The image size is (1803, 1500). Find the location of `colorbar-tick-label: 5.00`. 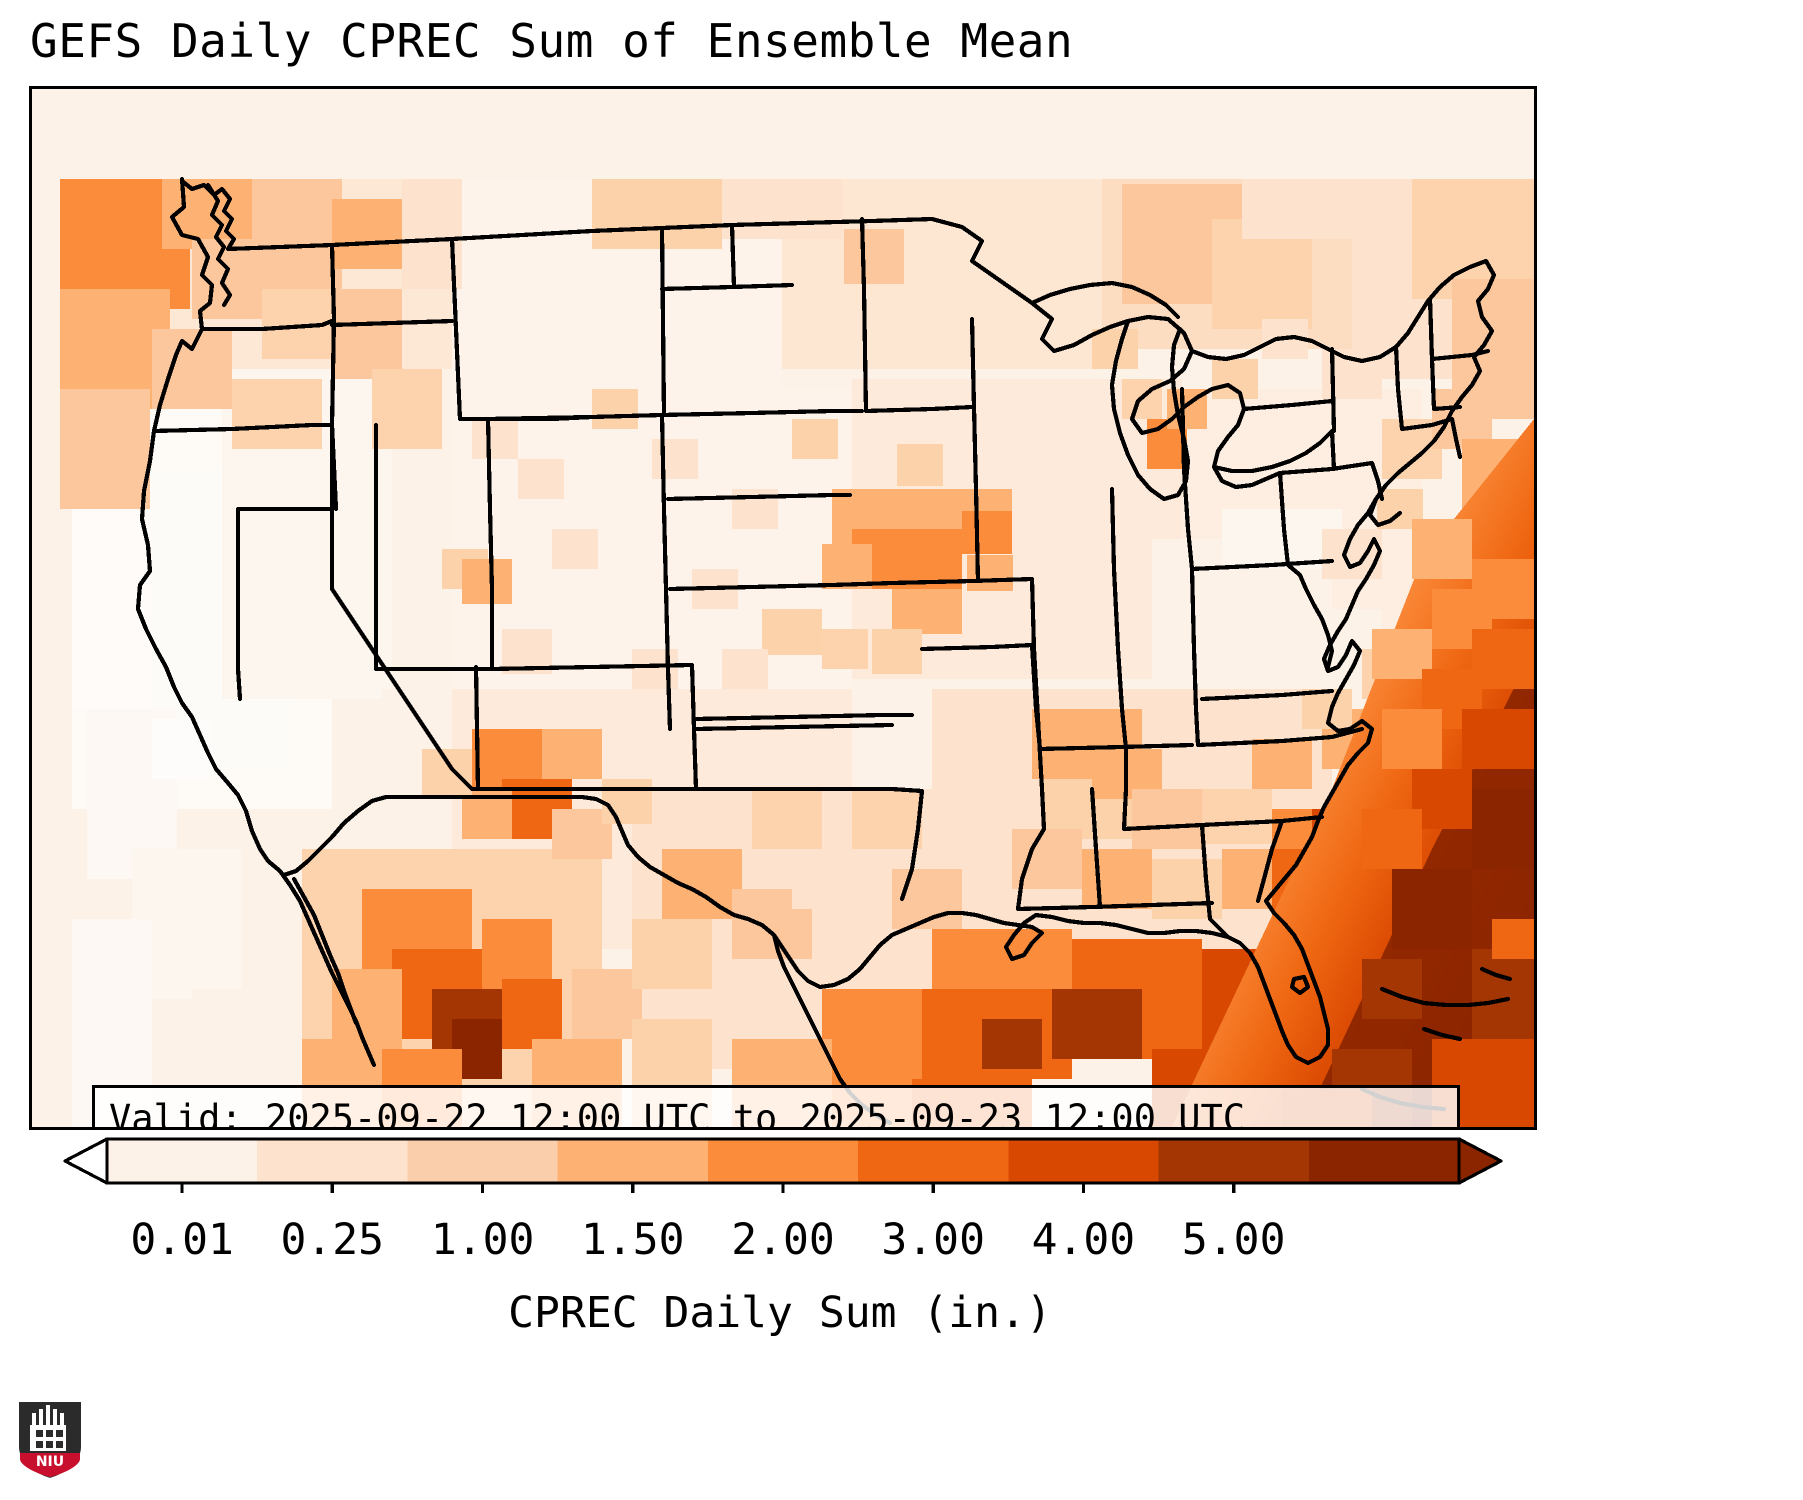

colorbar-tick-label: 5.00 is located at coordinates (1233, 1240).